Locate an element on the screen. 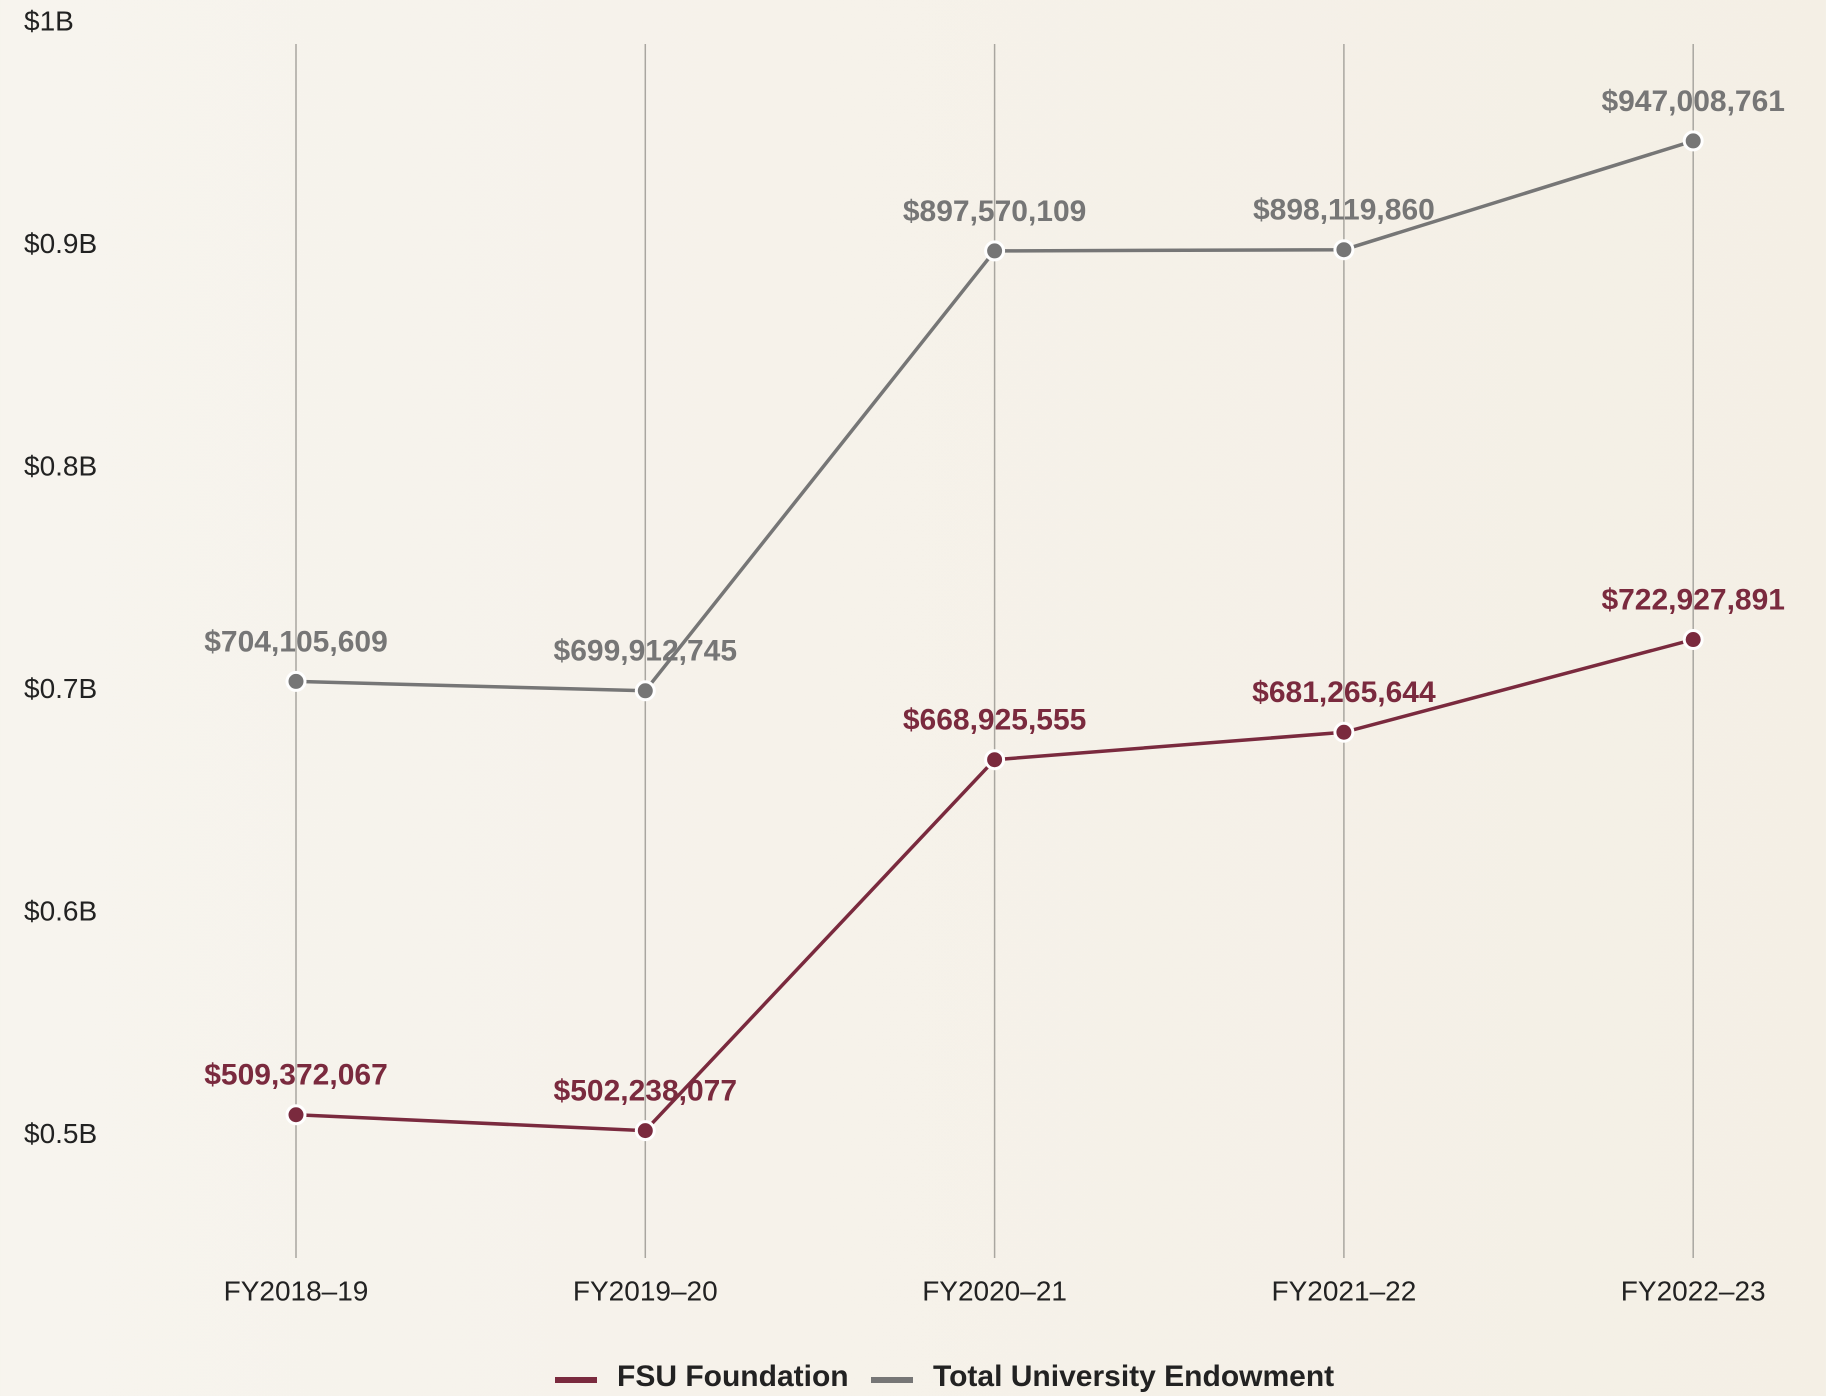 This screenshot has height=1396, width=1826. data-label: $509,372,067 is located at coordinates (296, 1075).